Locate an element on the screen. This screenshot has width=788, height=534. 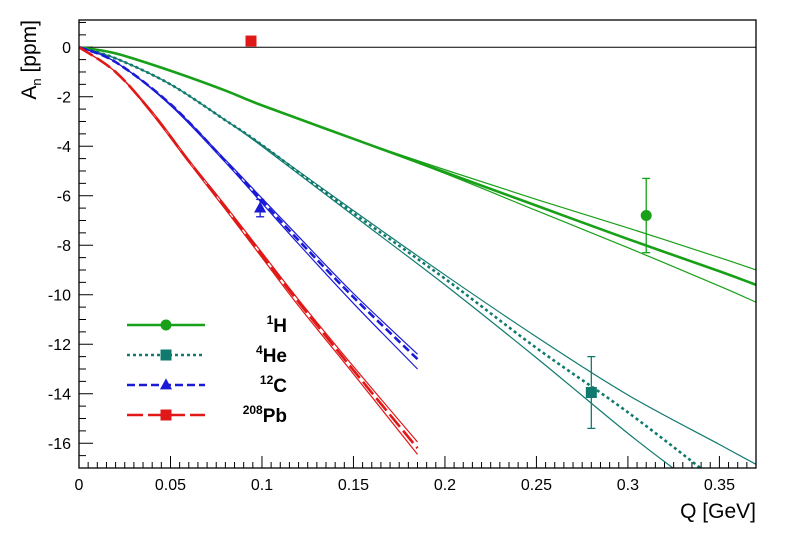
y-tick-label: -2 is located at coordinates (64, 98).